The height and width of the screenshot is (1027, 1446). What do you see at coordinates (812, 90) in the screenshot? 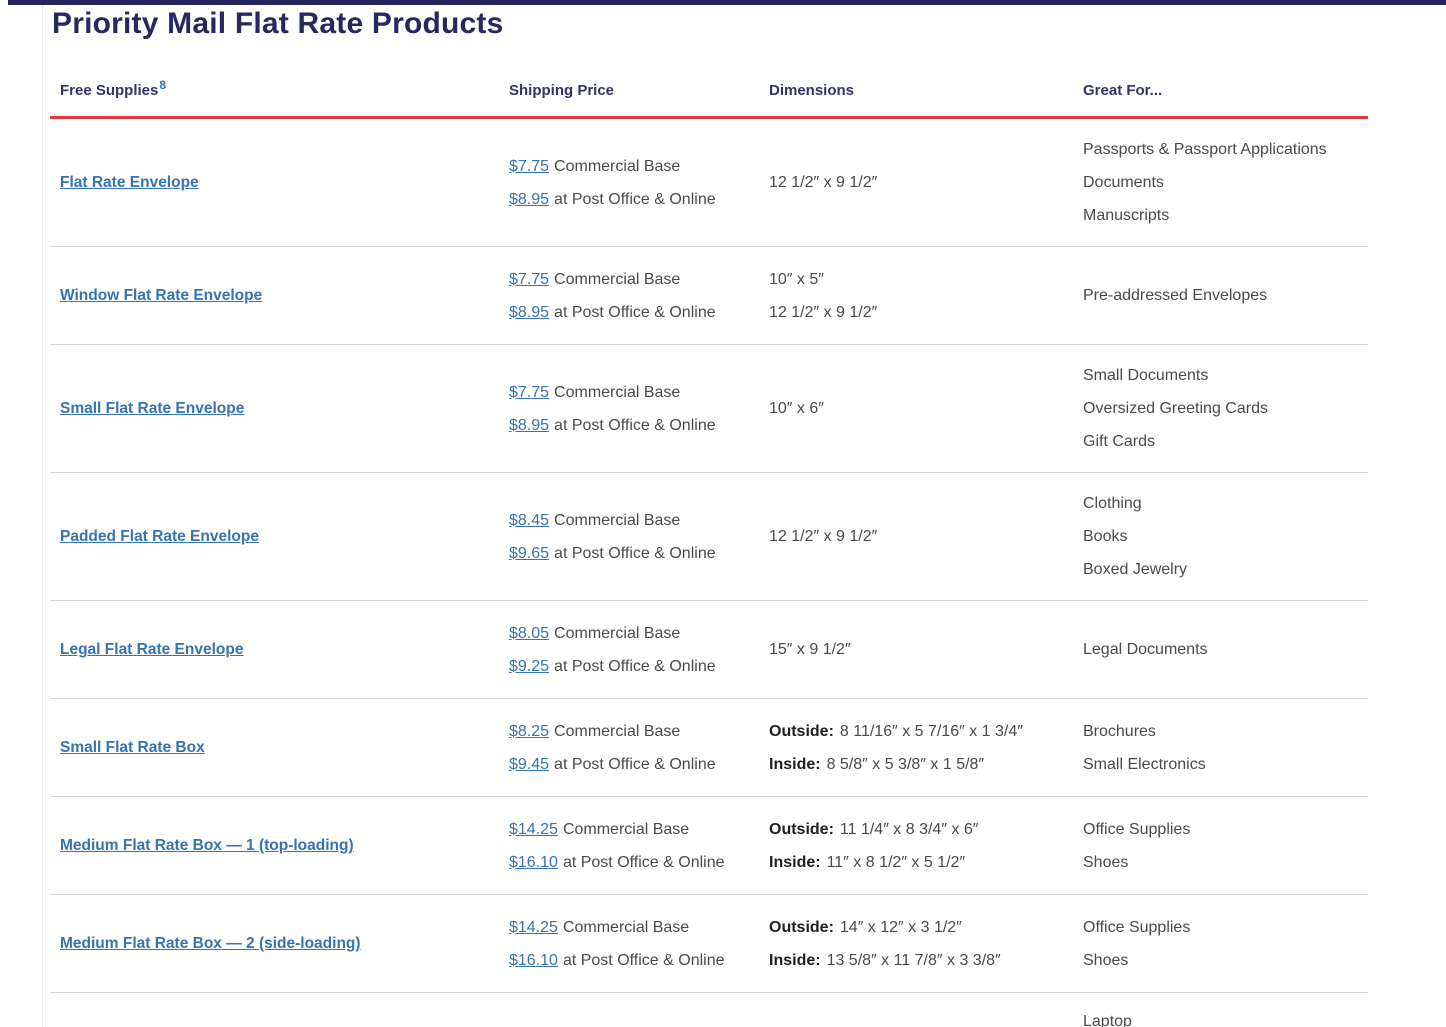
I see `column-header-dimensions: Dimensions` at bounding box center [812, 90].